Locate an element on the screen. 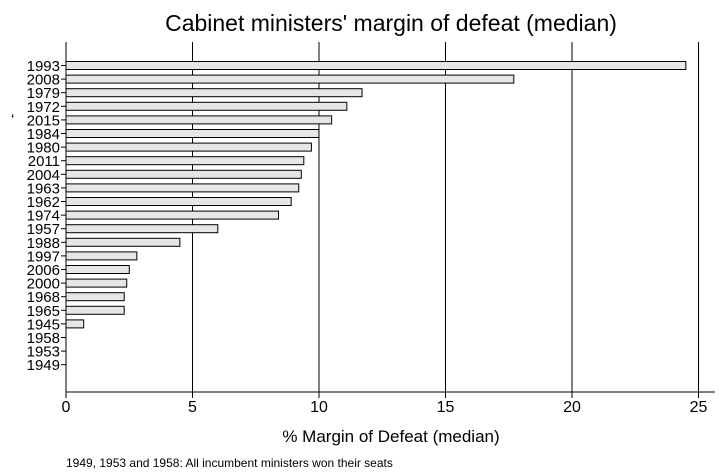 This screenshot has height=472, width=719. y-tick-label-2008: 2008 is located at coordinates (43, 80).